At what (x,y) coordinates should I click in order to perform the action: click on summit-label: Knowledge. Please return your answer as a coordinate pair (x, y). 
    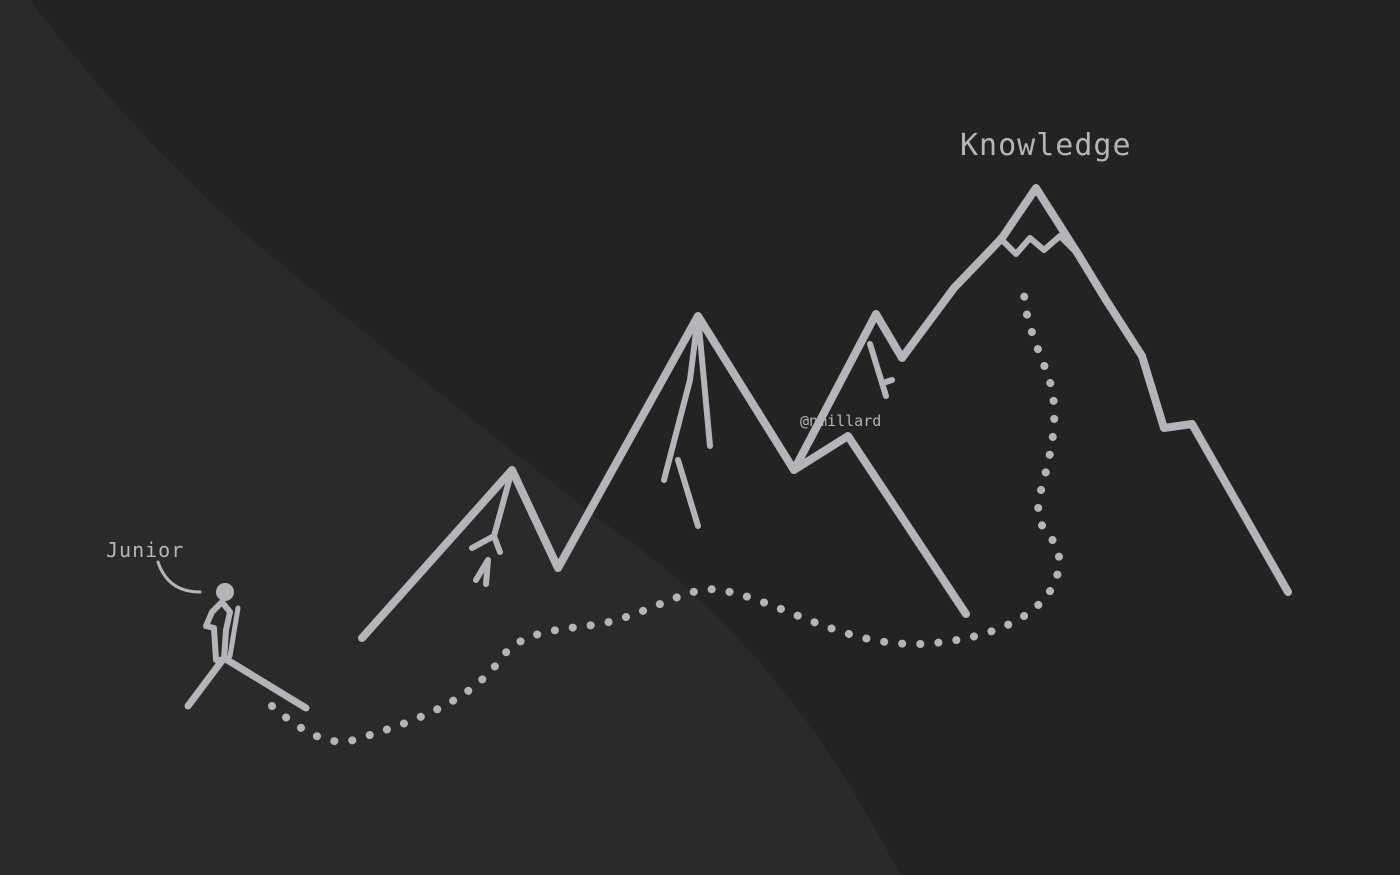
    Looking at the image, I should click on (1046, 145).